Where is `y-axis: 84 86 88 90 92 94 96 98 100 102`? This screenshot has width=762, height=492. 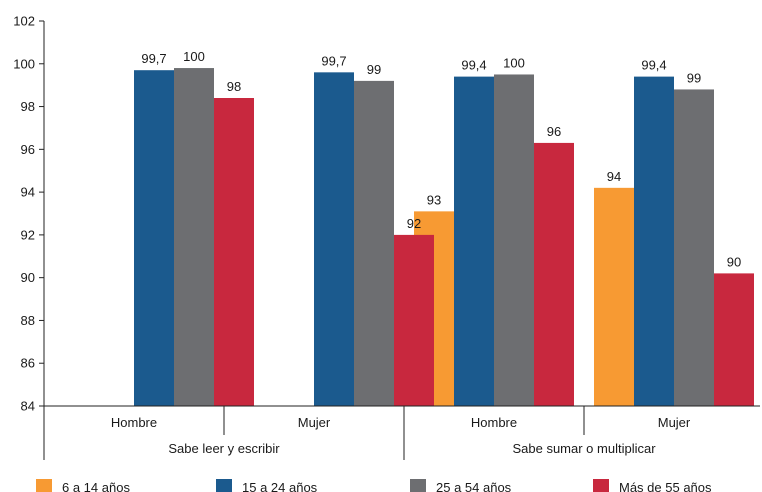
y-axis: 84 86 88 90 92 94 96 98 100 102 is located at coordinates (28, 214).